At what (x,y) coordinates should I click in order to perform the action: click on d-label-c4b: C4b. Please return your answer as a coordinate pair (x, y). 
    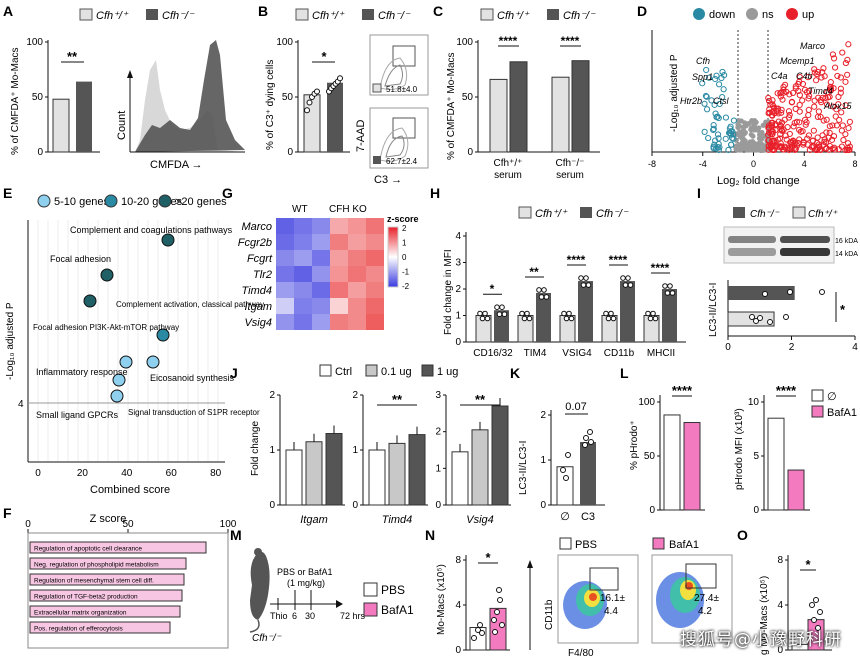
    Looking at the image, I should click on (804, 76).